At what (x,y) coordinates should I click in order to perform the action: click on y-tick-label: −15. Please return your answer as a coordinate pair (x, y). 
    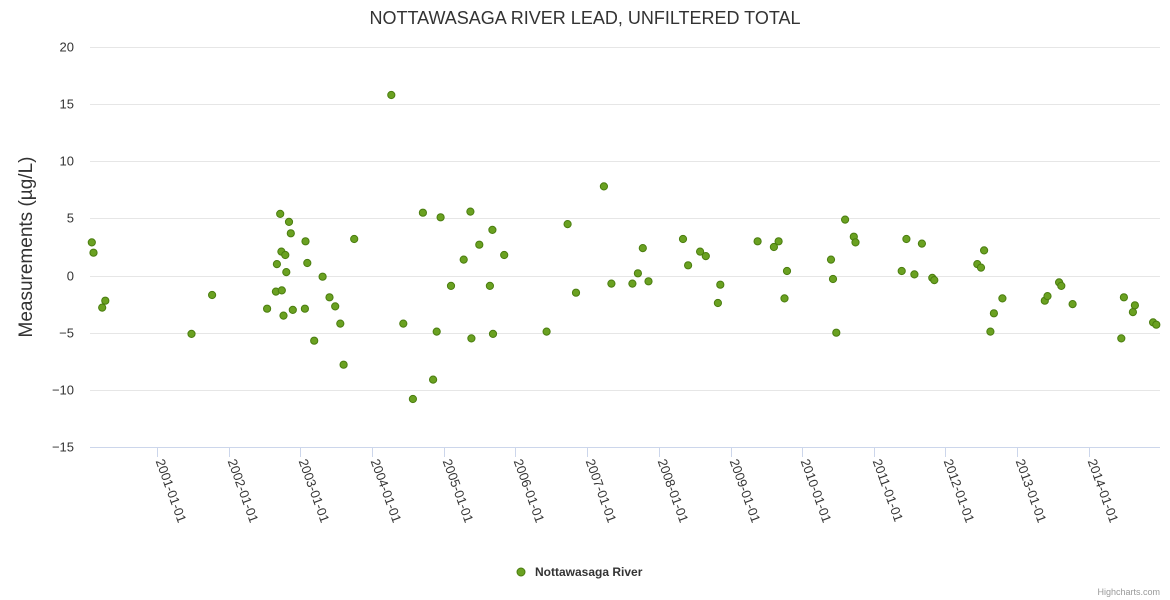
    Looking at the image, I should click on (63, 447).